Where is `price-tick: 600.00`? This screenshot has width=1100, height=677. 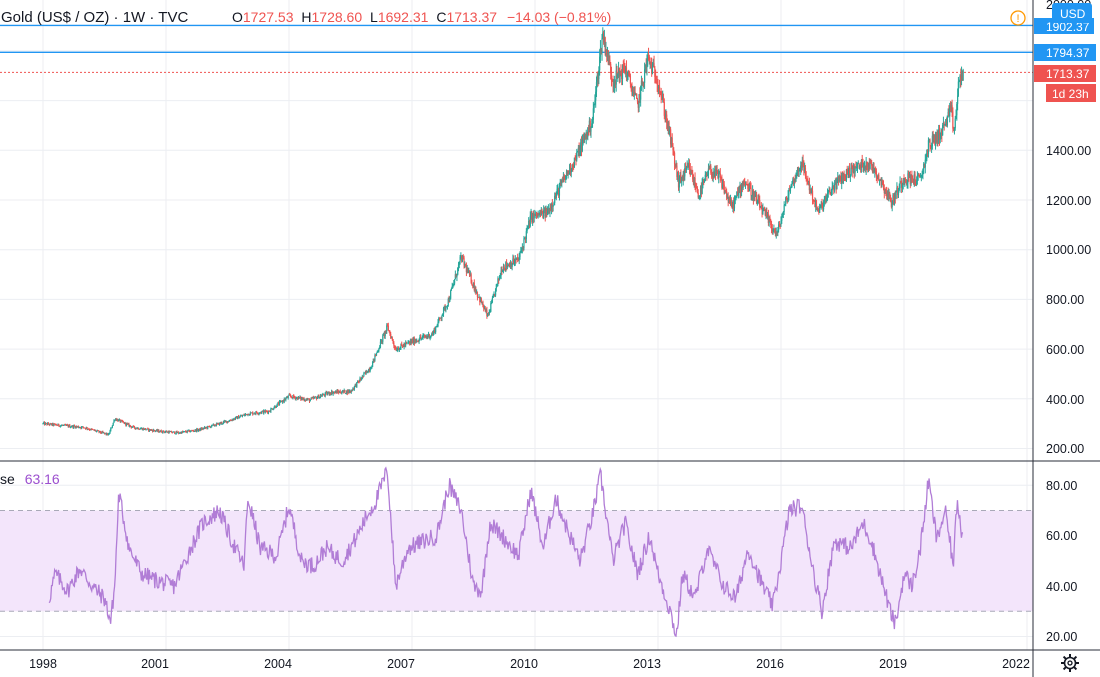 price-tick: 600.00 is located at coordinates (1065, 350).